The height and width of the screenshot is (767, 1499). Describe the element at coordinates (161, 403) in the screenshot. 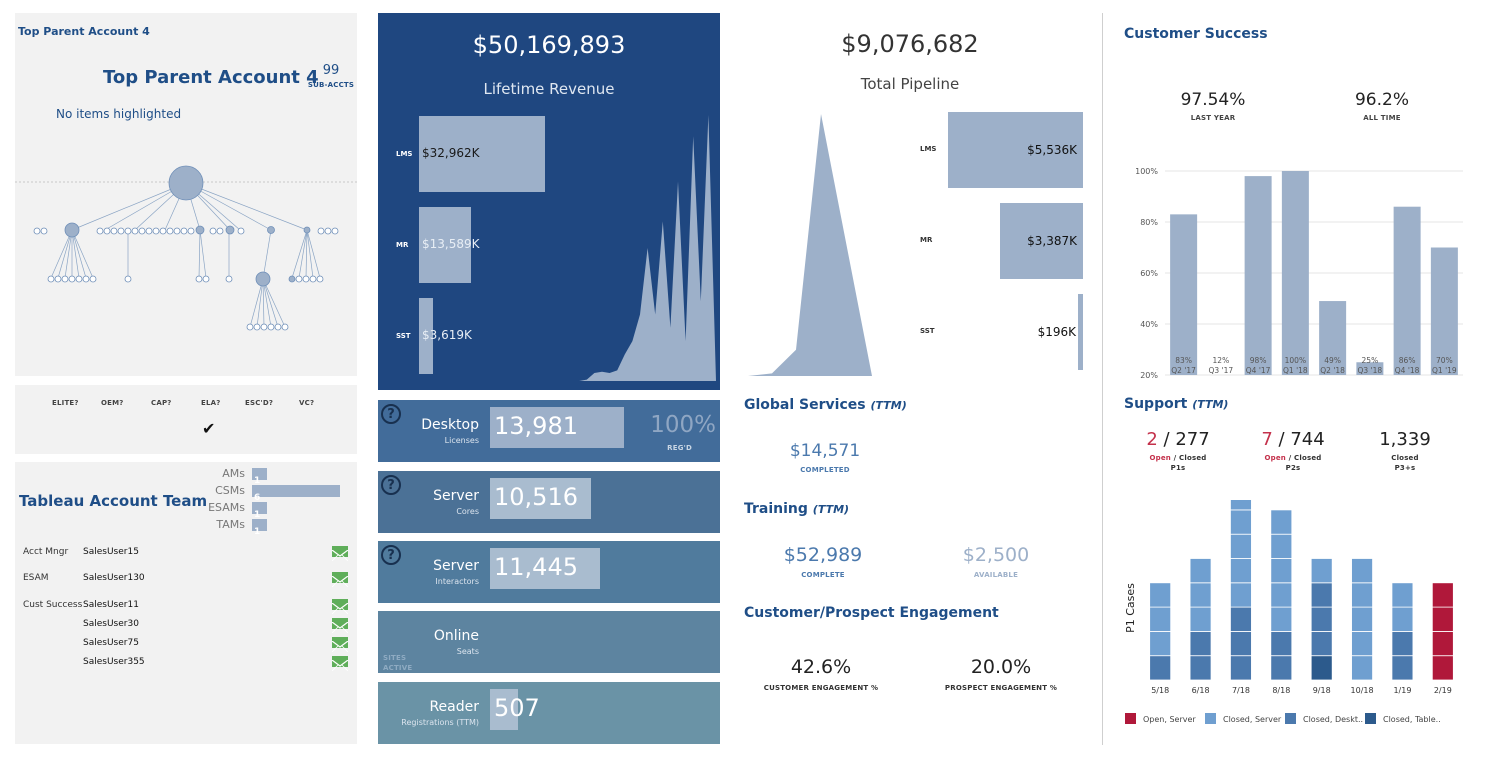

I see `flag-label: CAP?` at that location.